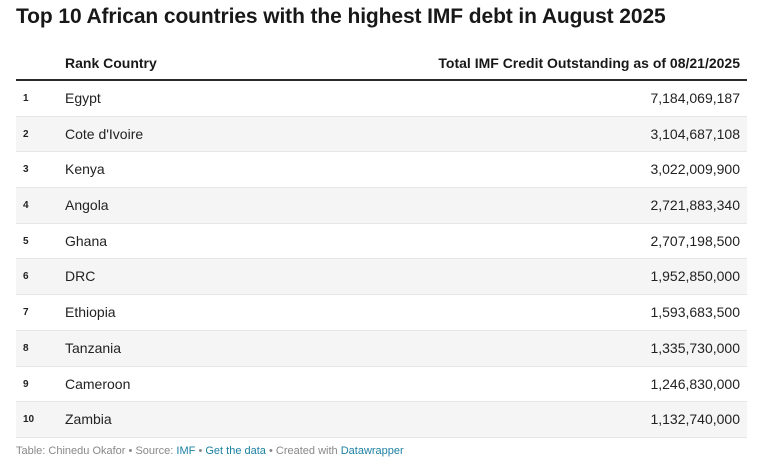 The height and width of the screenshot is (474, 768). I want to click on row-rank: 5, so click(26, 241).